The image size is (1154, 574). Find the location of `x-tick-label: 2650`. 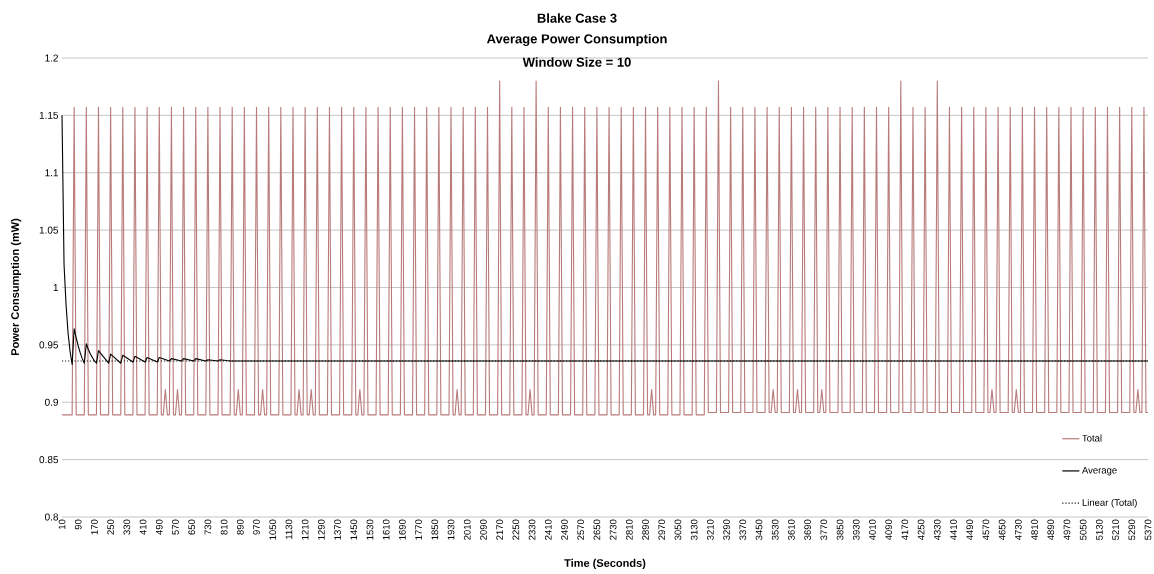

x-tick-label: 2650 is located at coordinates (597, 529).